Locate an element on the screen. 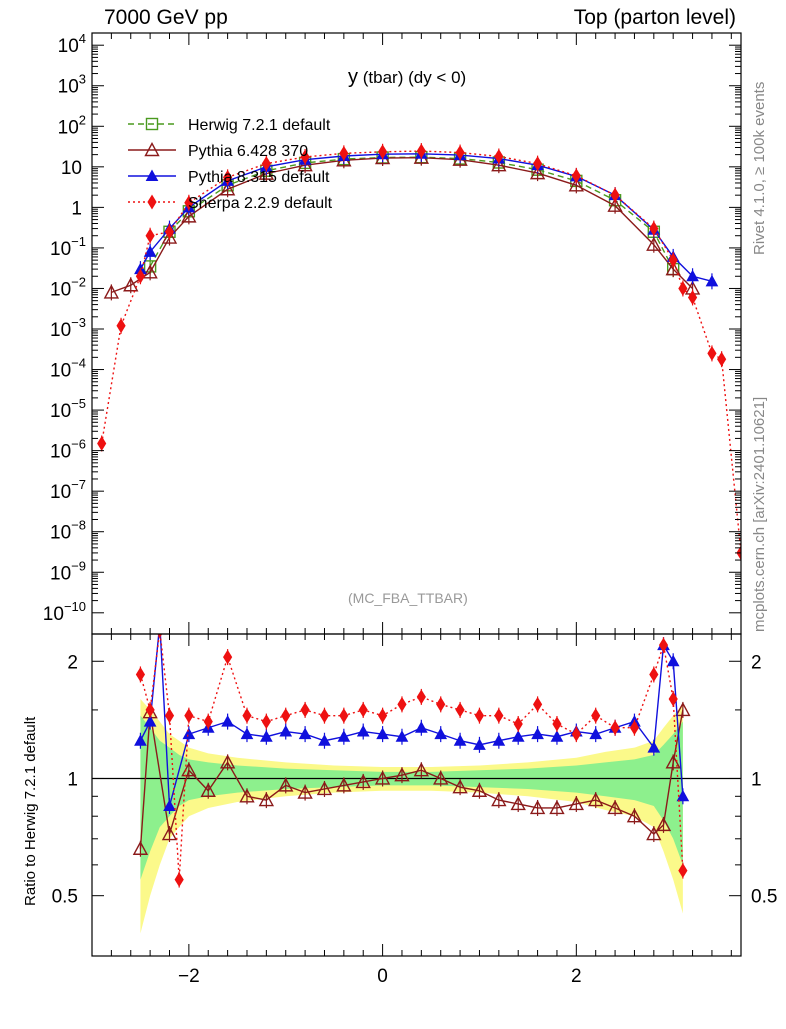 The image size is (786, 1029). ratio-ytick-label-right: 1 is located at coordinates (756, 779).